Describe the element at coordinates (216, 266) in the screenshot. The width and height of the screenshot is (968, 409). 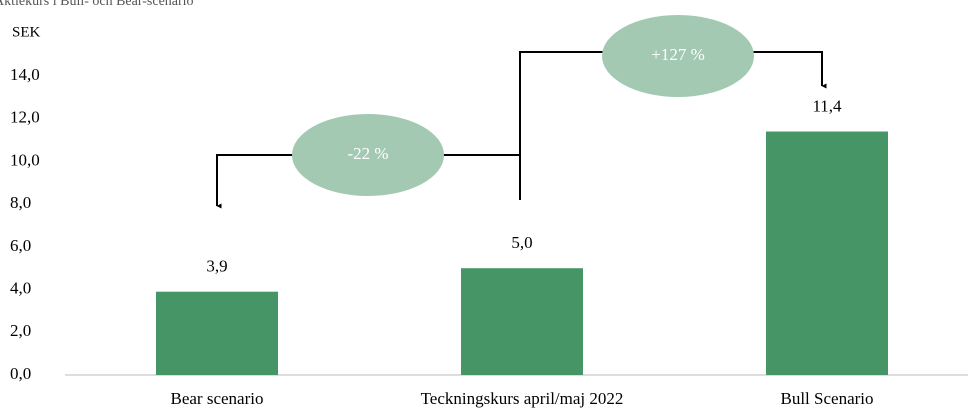
I see `value-label: 3,9` at that location.